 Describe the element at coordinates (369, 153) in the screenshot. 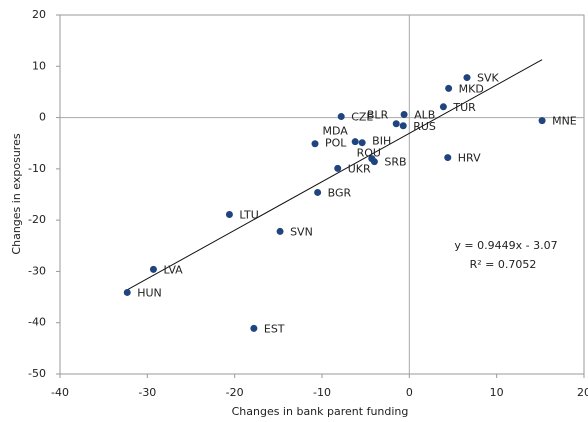

I see `point-label: ROU` at that location.